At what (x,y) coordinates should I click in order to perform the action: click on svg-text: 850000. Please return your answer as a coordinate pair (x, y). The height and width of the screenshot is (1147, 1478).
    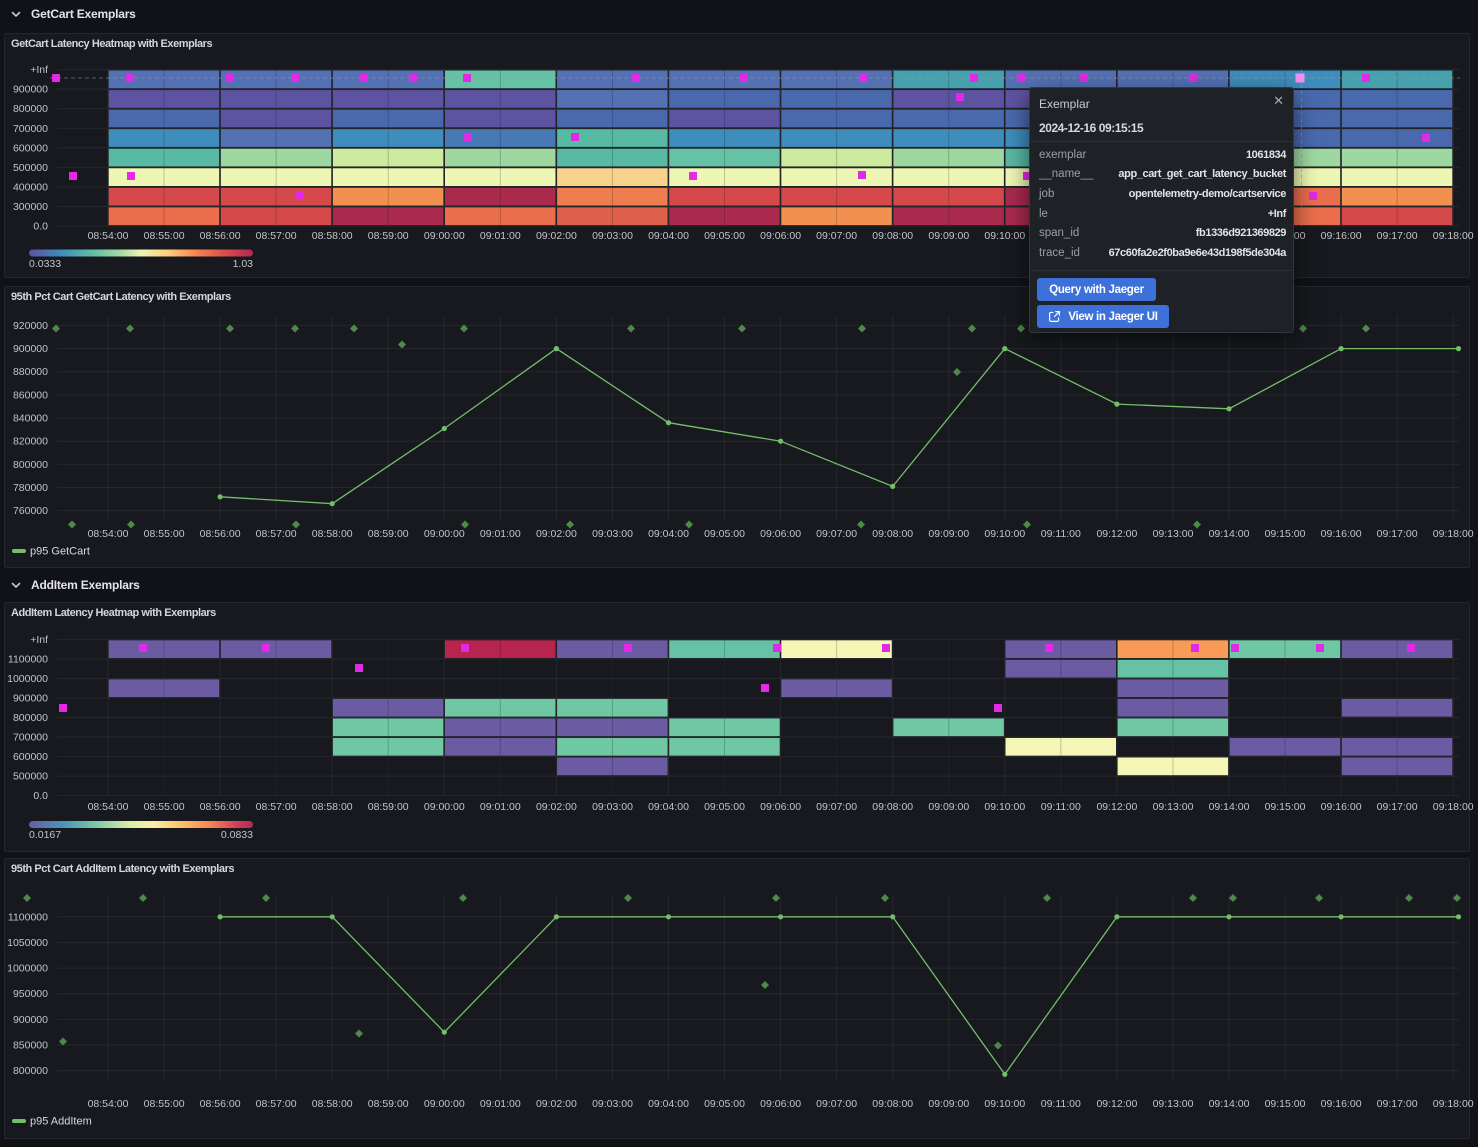
    Looking at the image, I should click on (30, 1046).